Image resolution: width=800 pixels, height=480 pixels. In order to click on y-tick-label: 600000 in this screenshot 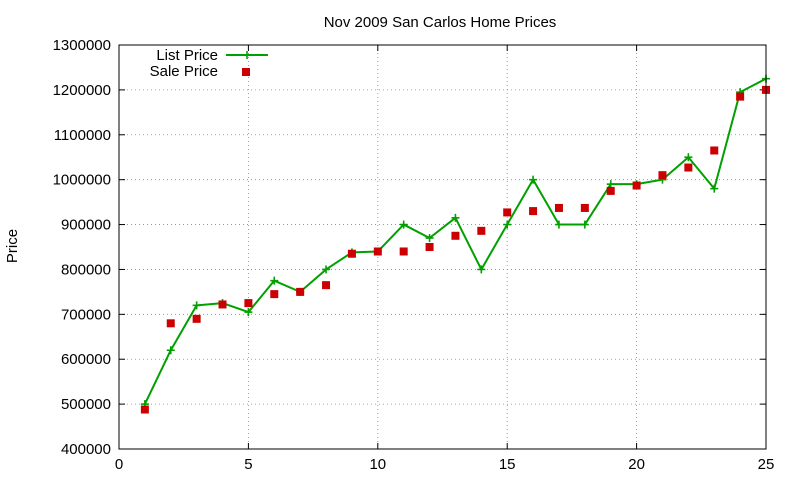, I will do `click(86, 359)`.